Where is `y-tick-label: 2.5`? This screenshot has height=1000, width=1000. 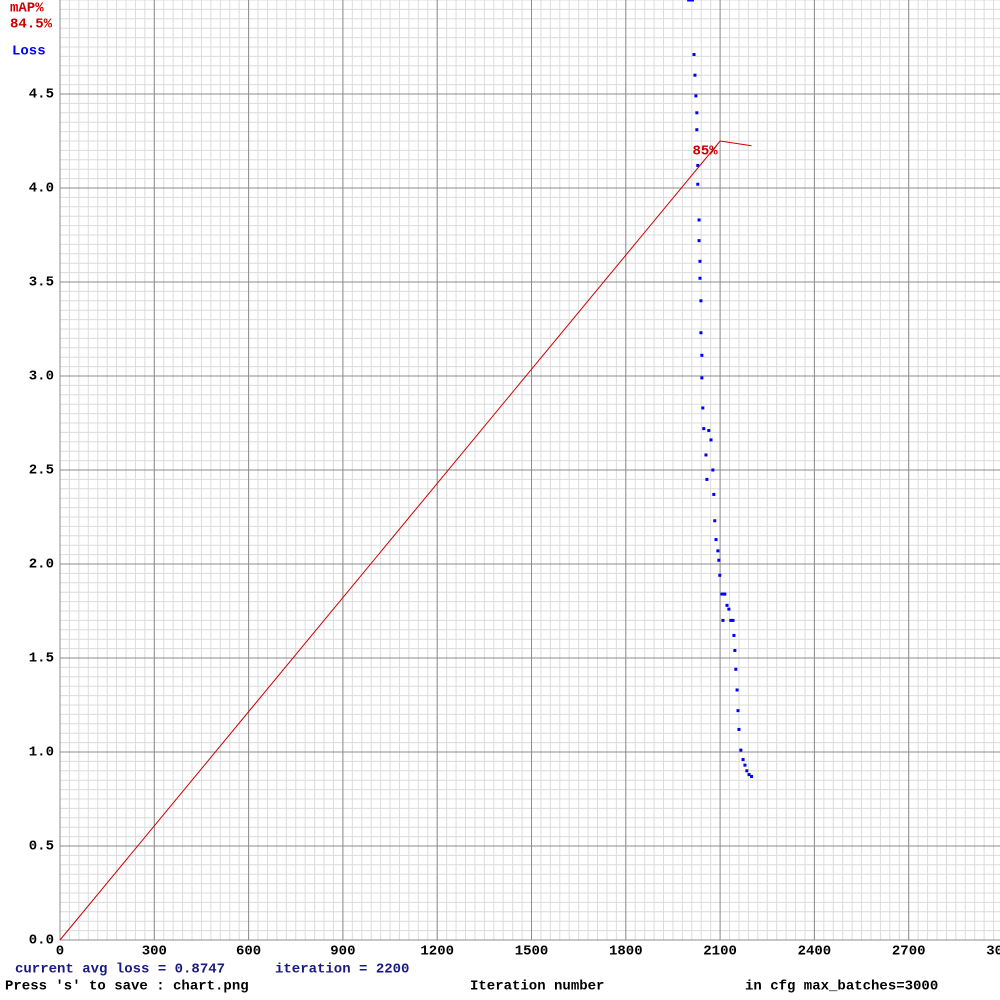
y-tick-label: 2.5 is located at coordinates (41, 471).